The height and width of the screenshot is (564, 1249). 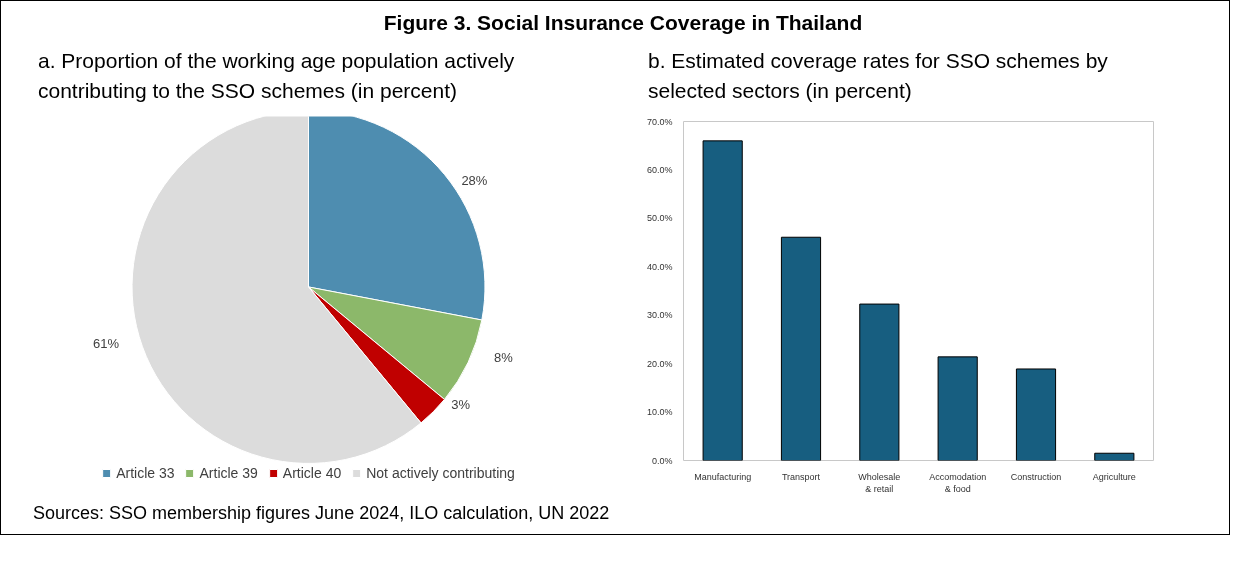 What do you see at coordinates (659, 121) in the screenshot?
I see `y-tick-label: 70.0%` at bounding box center [659, 121].